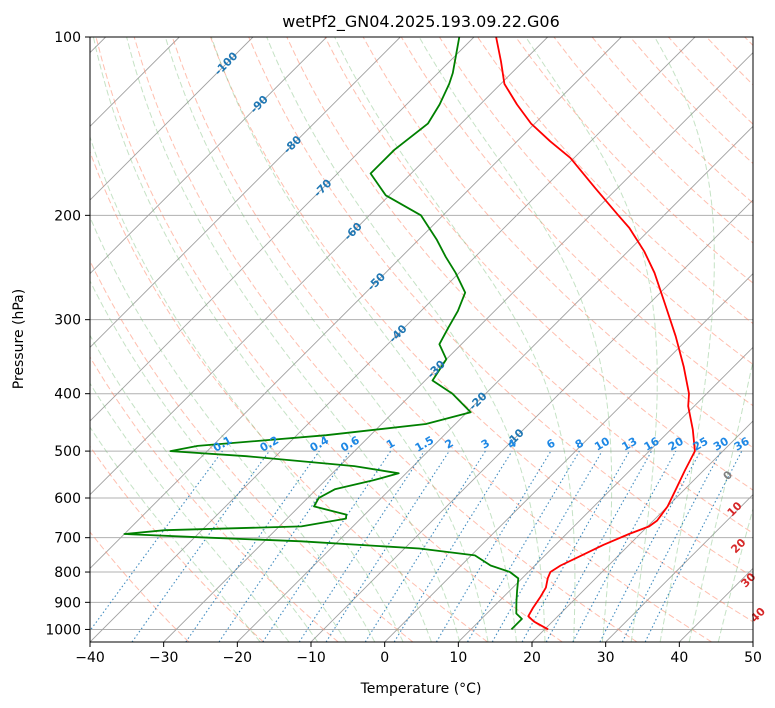 The image size is (775, 708). What do you see at coordinates (19, 339) in the screenshot?
I see `y-axis-label: Pressure (hPa)` at bounding box center [19, 339].